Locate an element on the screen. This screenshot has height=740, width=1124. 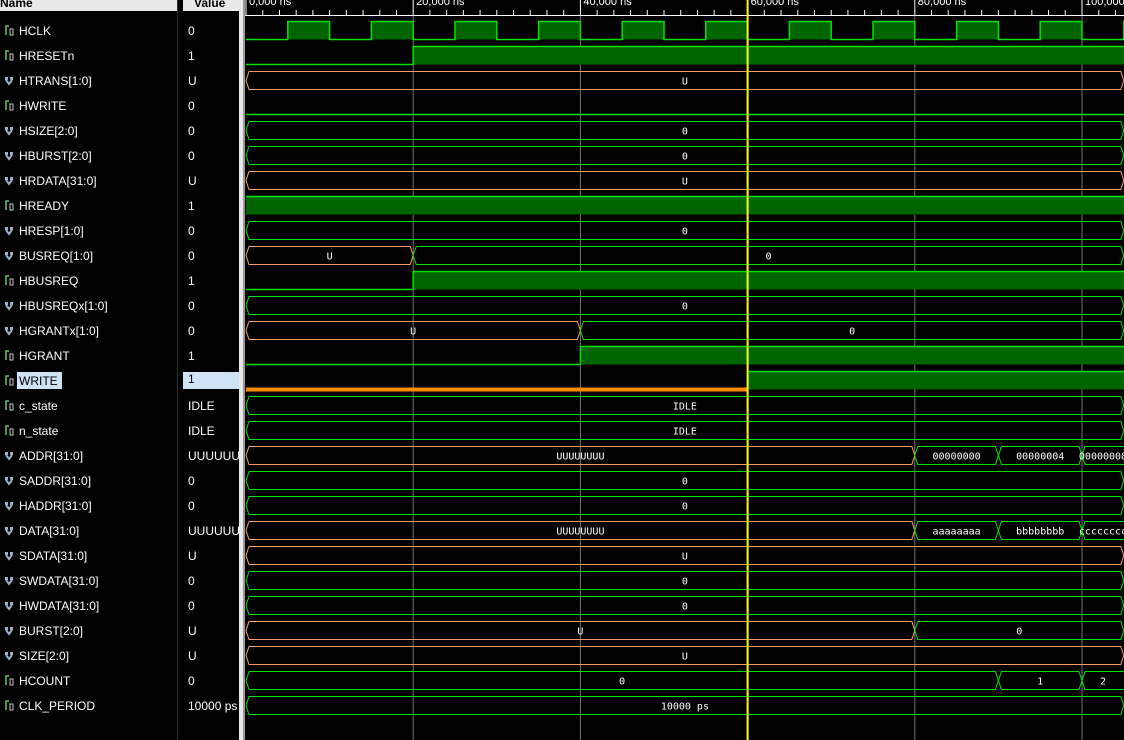
signal-row: HBURST[2:0] is located at coordinates (88, 155).